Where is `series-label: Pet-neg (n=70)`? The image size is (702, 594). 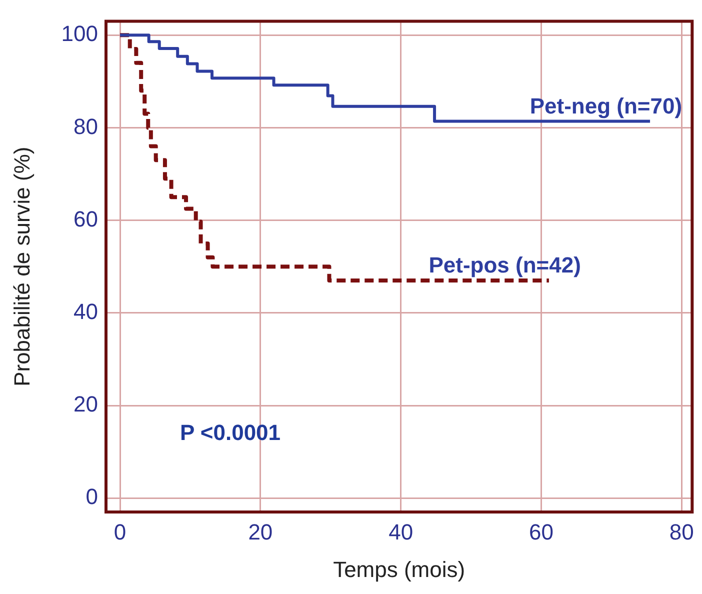 series-label: Pet-neg (n=70) is located at coordinates (606, 105).